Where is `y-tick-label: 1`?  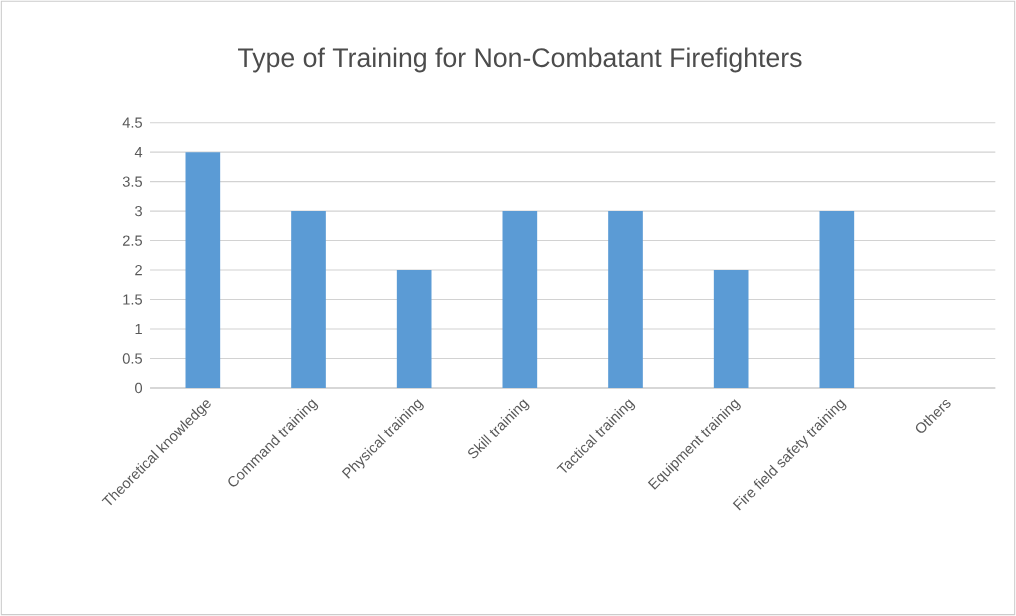
y-tick-label: 1 is located at coordinates (138, 329).